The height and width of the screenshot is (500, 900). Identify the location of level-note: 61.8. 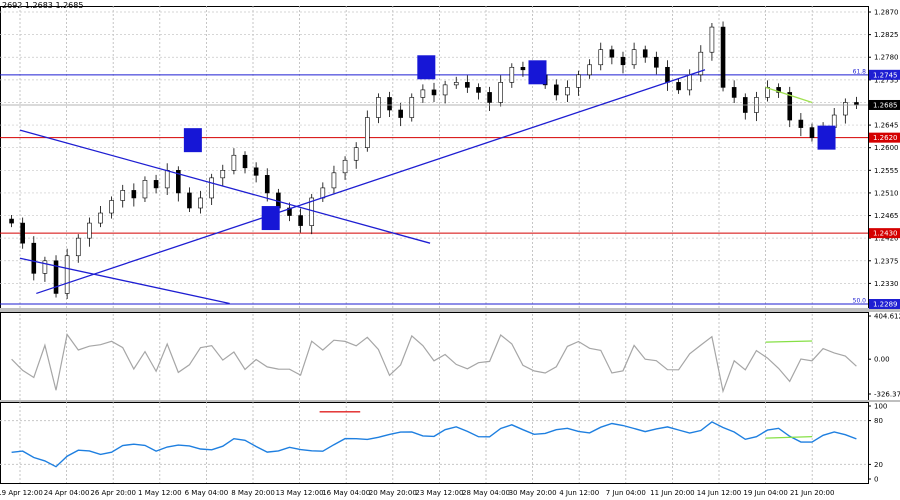
(860, 71).